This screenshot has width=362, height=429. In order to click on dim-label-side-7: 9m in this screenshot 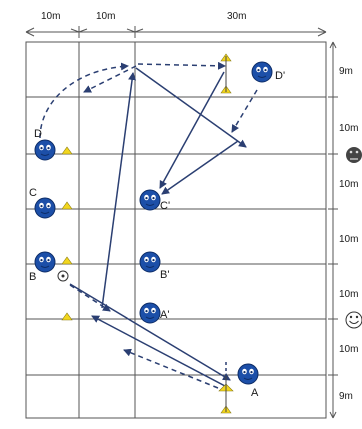, I will do `click(346, 396)`.